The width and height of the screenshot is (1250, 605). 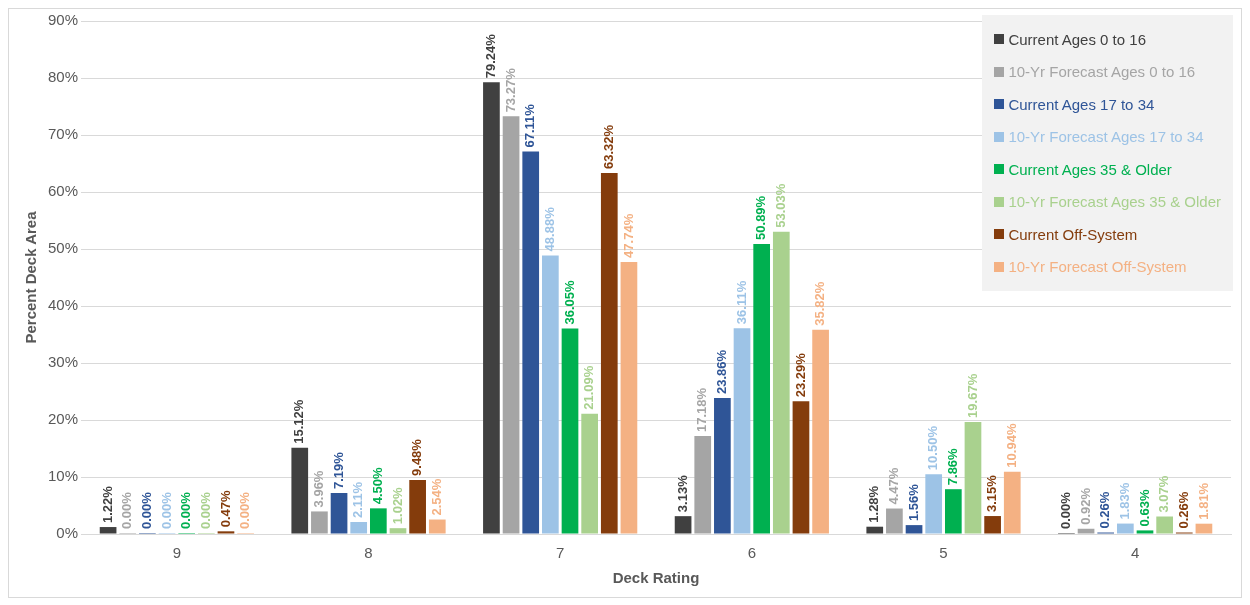 What do you see at coordinates (943, 553) in the screenshot?
I see `x-tick-label: 5` at bounding box center [943, 553].